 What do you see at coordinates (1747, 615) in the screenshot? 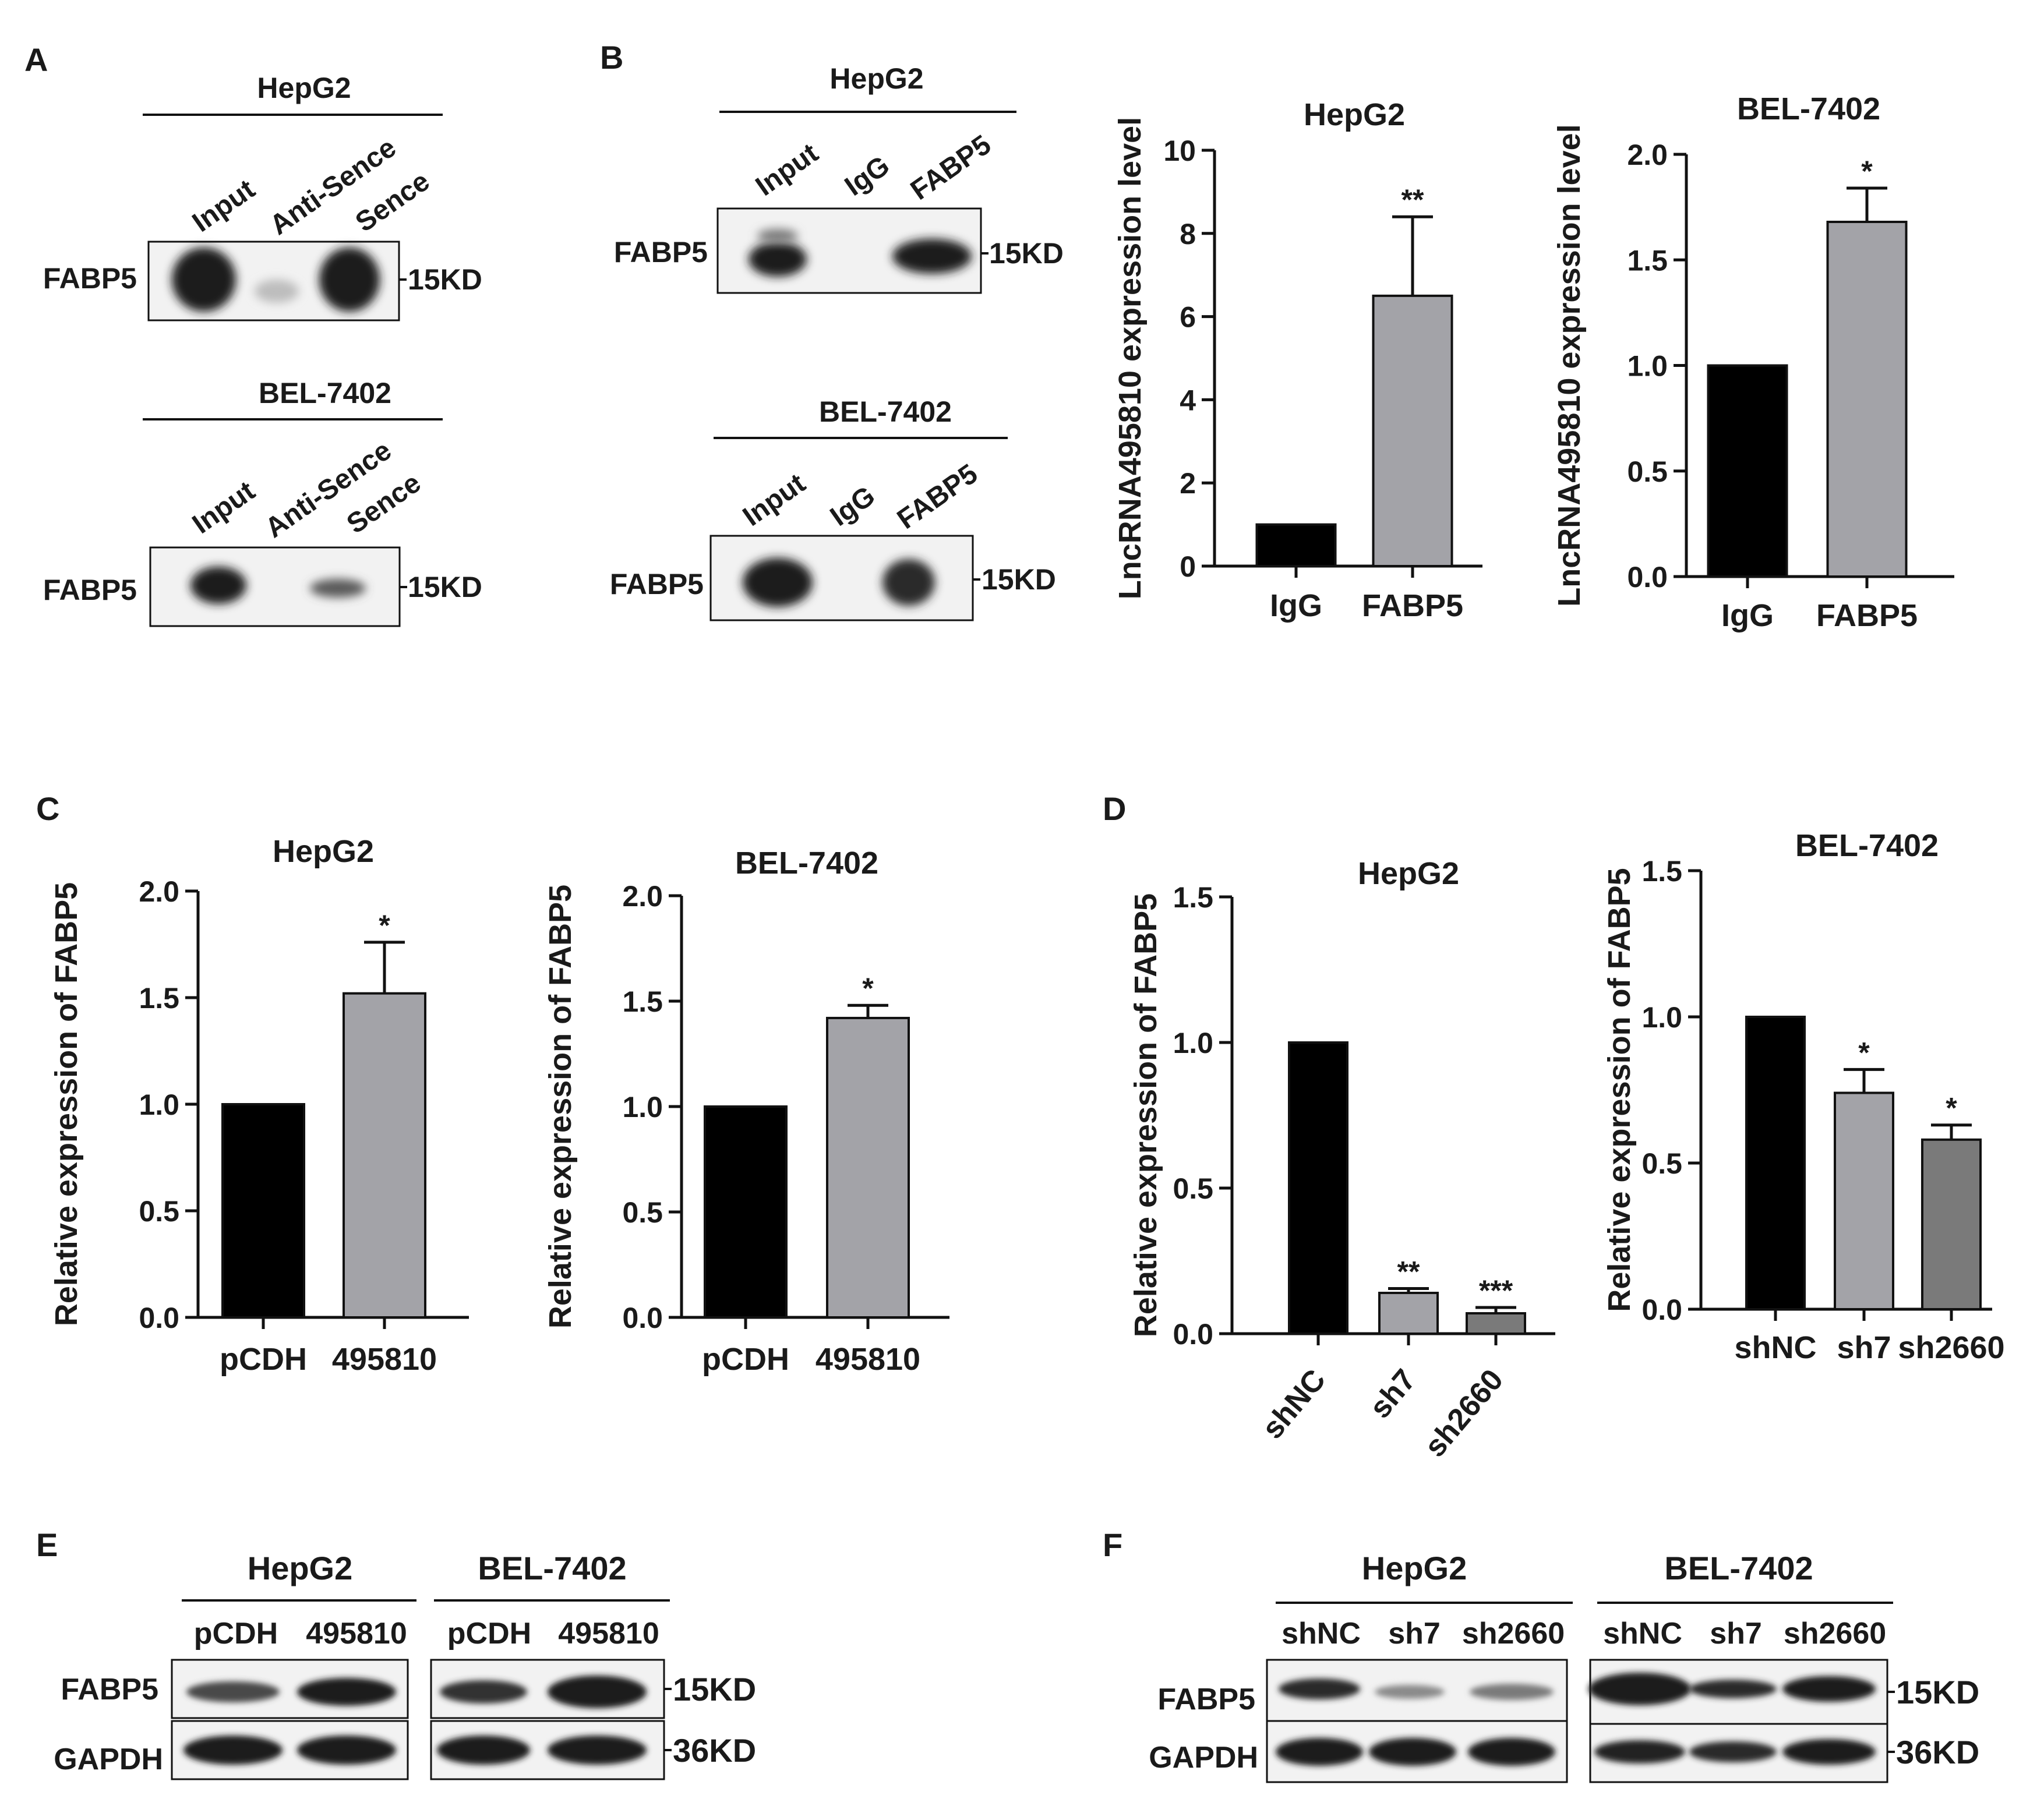
I see `x-tick-label: IgG` at bounding box center [1747, 615].